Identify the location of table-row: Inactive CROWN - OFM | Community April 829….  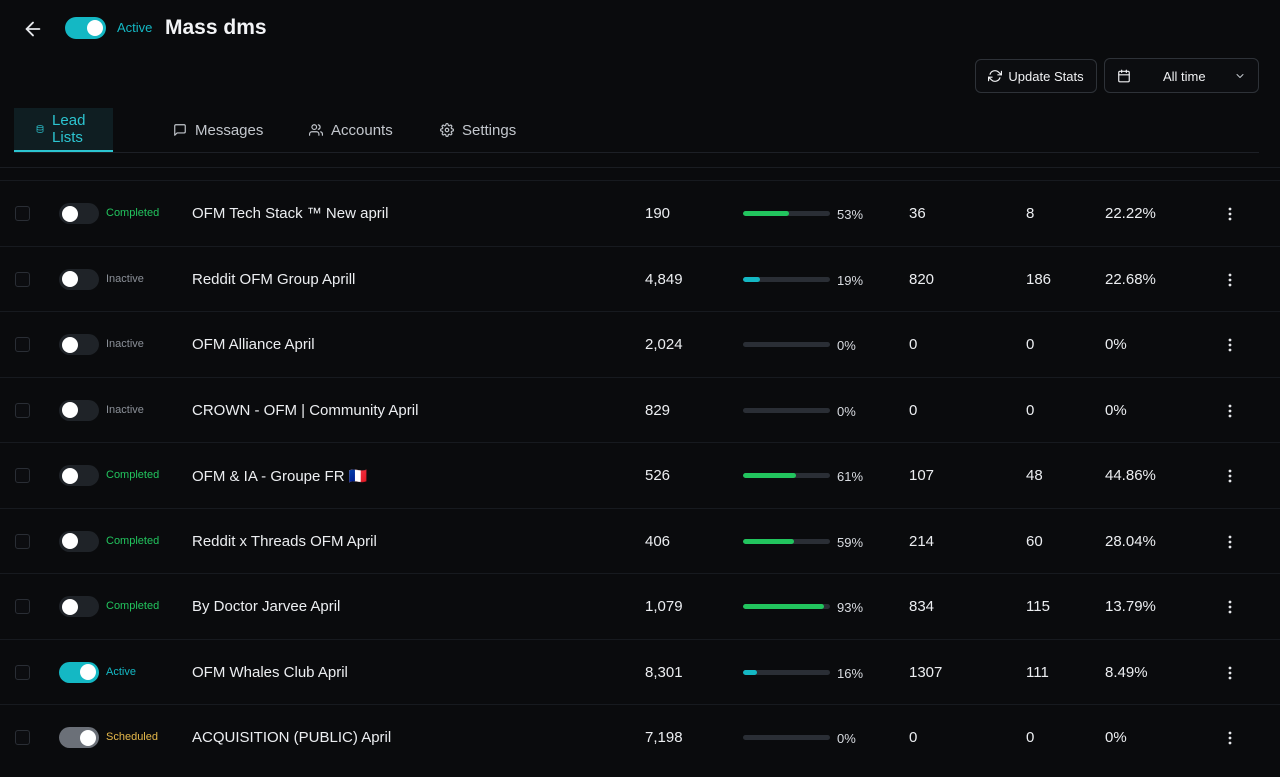
(640, 409).